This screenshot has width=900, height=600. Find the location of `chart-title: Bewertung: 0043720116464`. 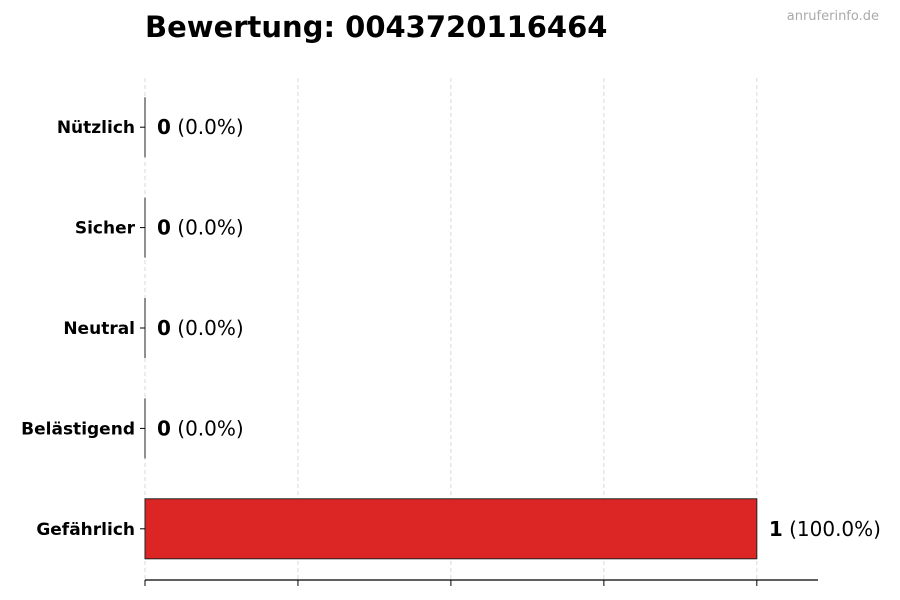

chart-title: Bewertung: 0043720116464 is located at coordinates (376, 27).